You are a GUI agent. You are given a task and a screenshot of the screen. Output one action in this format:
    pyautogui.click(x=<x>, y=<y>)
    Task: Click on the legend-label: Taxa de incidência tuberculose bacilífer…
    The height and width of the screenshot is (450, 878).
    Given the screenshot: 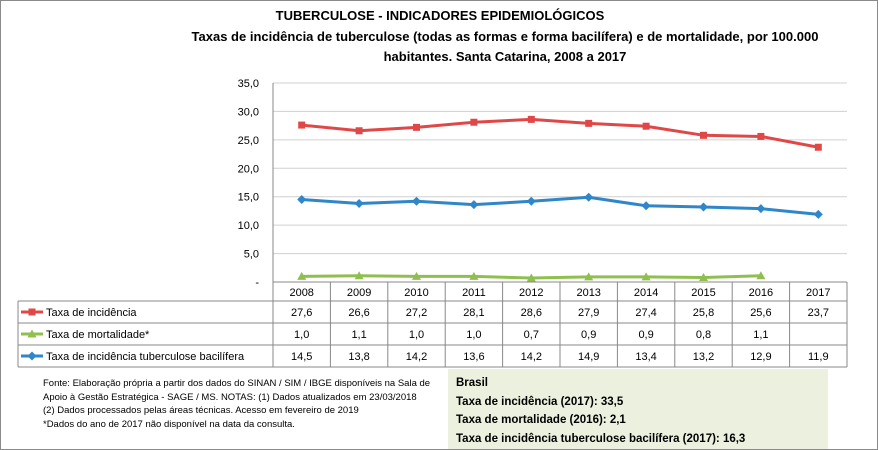 What is the action you would take?
    pyautogui.click(x=145, y=357)
    